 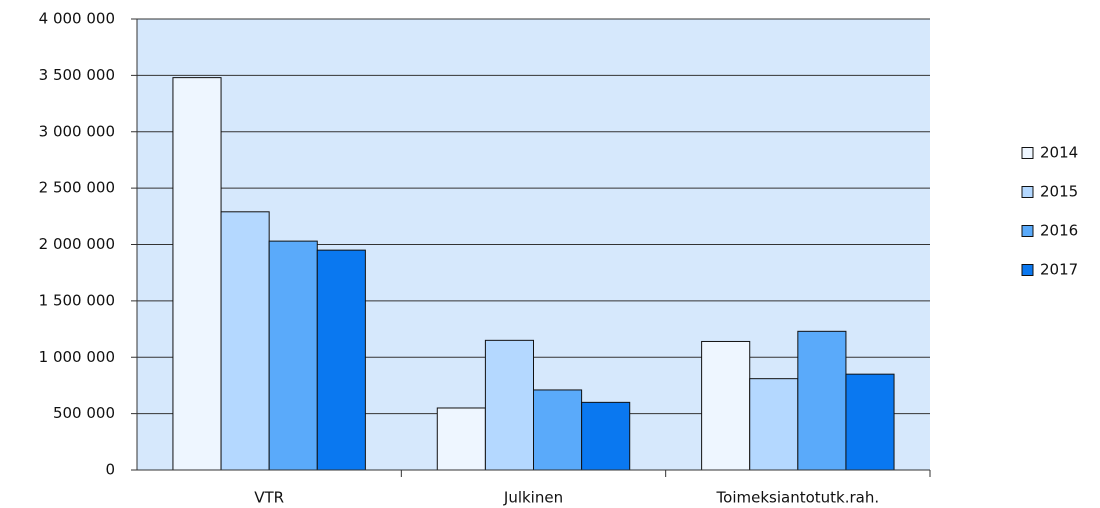 What do you see at coordinates (110, 470) in the screenshot?
I see `y-tick-label: 0` at bounding box center [110, 470].